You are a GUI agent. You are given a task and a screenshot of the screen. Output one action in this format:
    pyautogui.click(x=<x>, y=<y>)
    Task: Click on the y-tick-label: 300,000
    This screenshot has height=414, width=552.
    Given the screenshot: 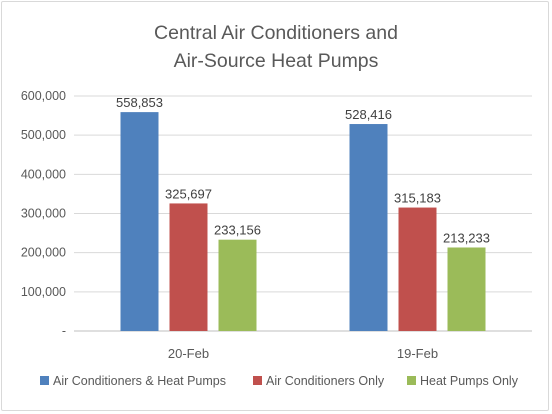 What is the action you would take?
    pyautogui.click(x=43, y=214)
    